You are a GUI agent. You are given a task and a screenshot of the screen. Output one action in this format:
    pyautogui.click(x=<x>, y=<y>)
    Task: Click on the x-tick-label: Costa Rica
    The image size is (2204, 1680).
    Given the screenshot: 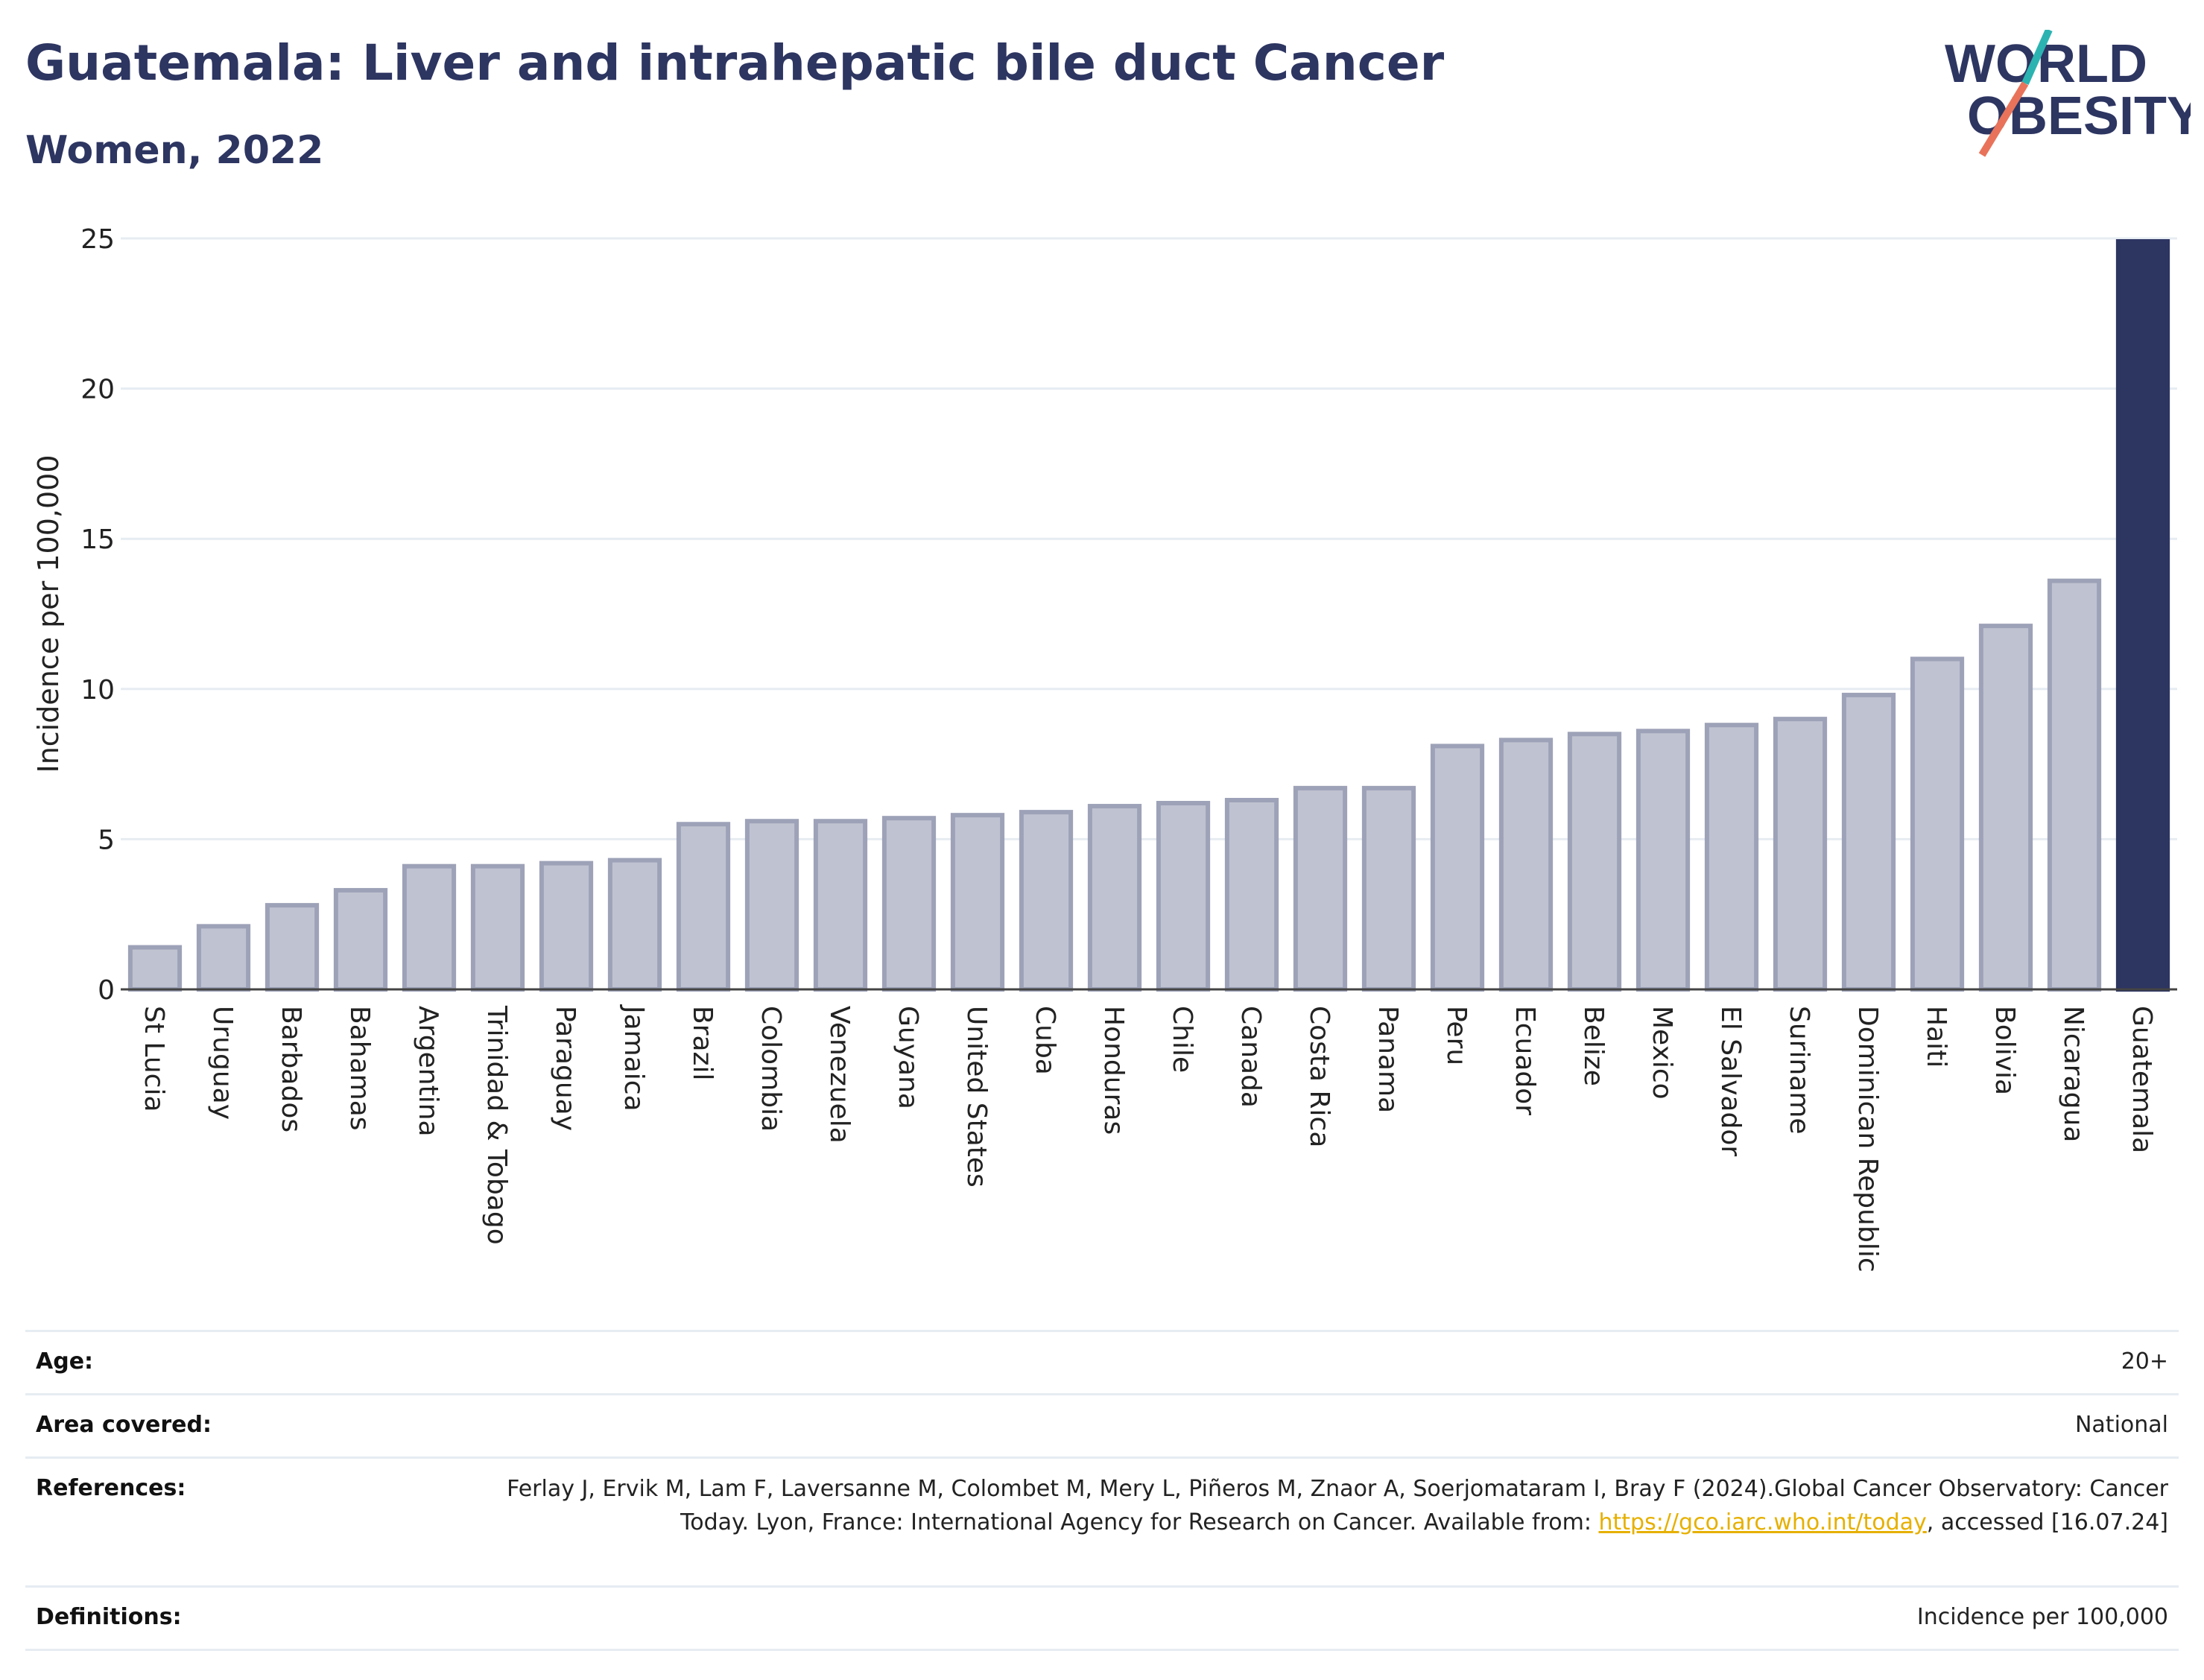 What is the action you would take?
    pyautogui.click(x=1319, y=1076)
    